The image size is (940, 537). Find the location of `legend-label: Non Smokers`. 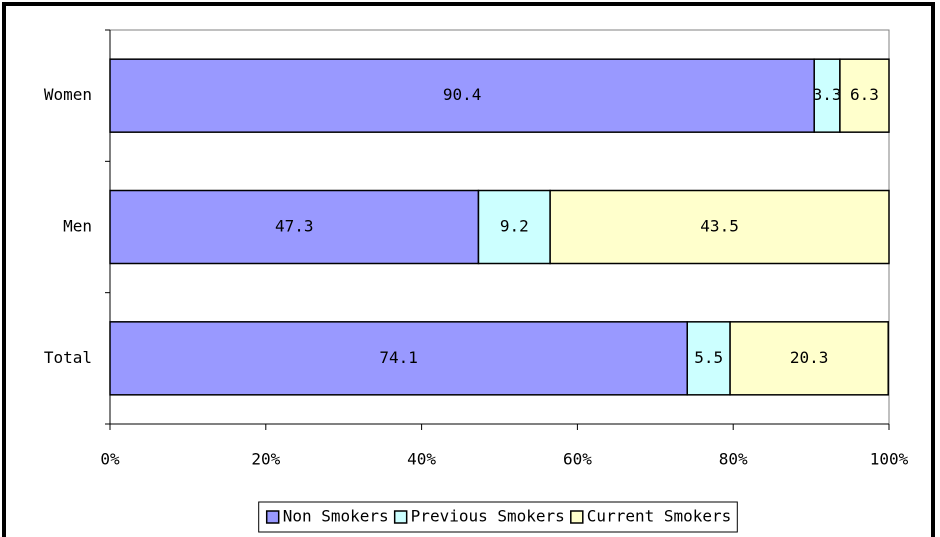

legend-label: Non Smokers is located at coordinates (336, 516).